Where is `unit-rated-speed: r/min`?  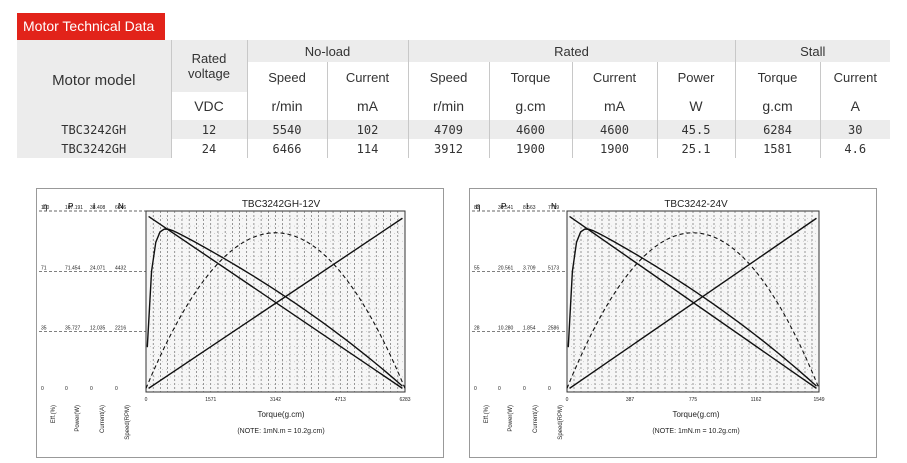
unit-rated-speed: r/min is located at coordinates (448, 106).